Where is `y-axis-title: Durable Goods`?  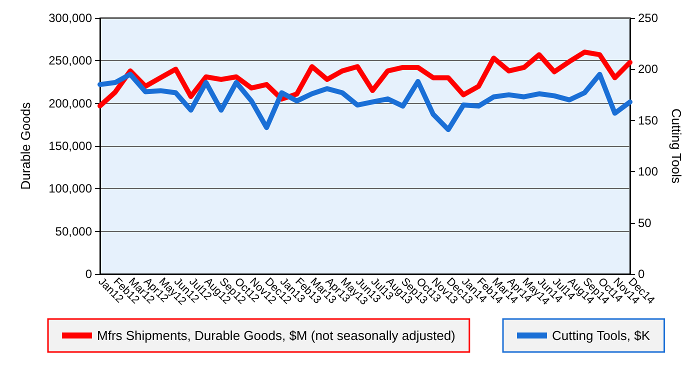 y-axis-title: Durable Goods is located at coordinates (25, 146).